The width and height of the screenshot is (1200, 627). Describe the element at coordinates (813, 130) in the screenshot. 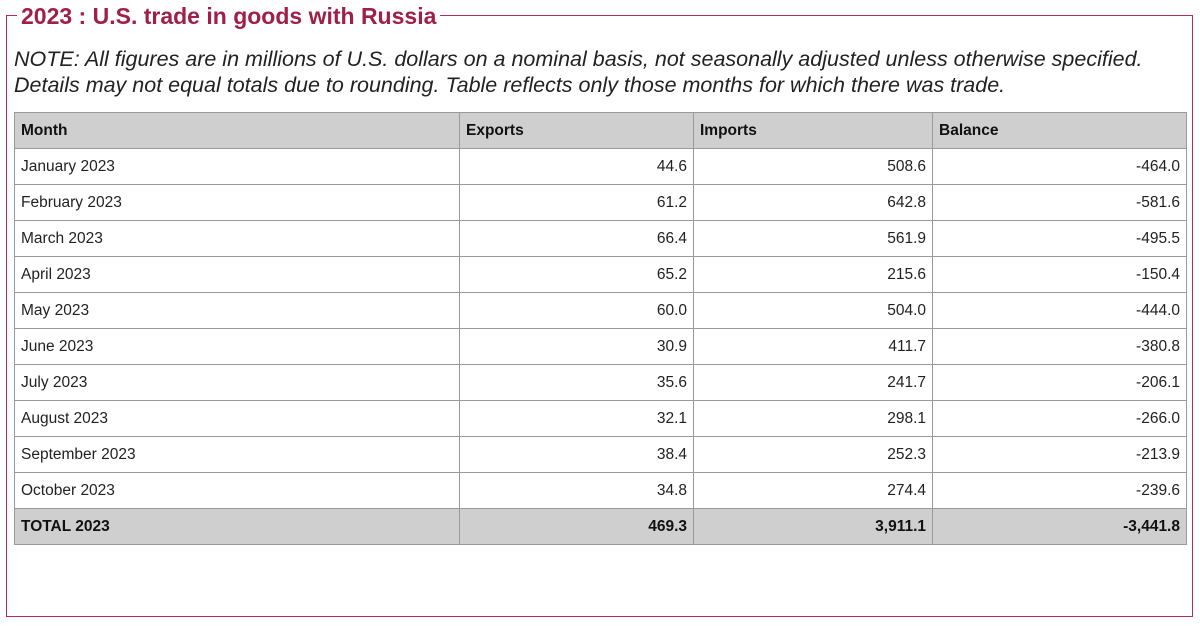

I see `column-header-imports: Imports` at that location.